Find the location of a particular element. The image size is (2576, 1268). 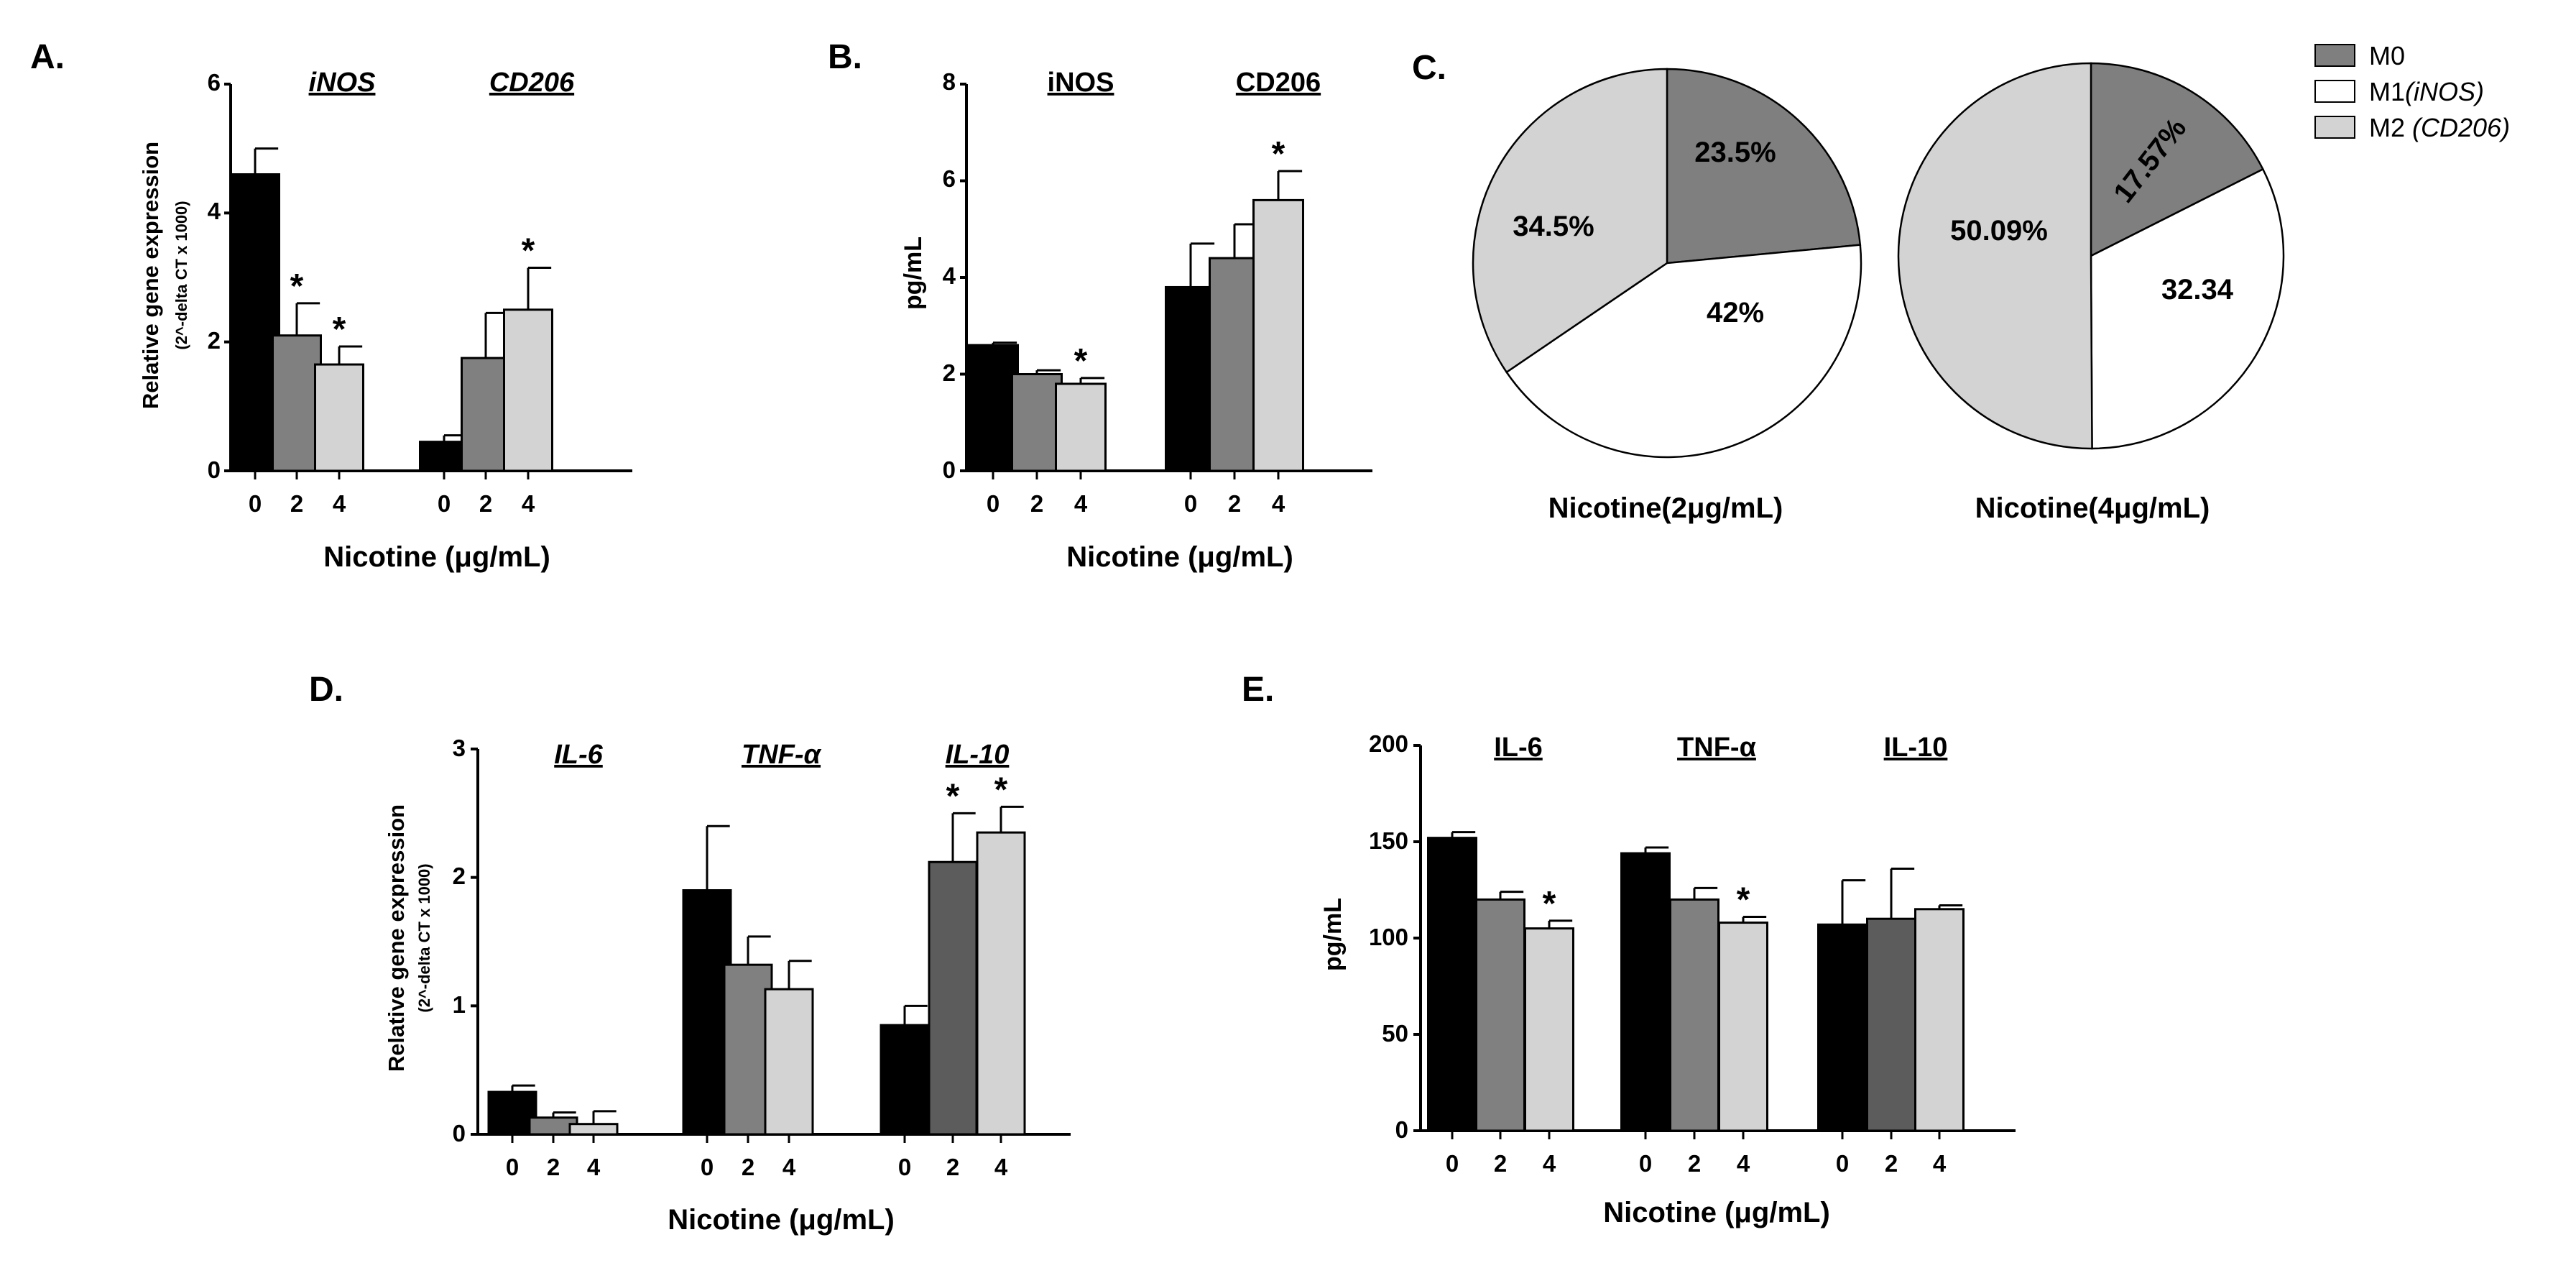

pie-caption-4: Nicotine(4μg/mL) is located at coordinates (2092, 508).